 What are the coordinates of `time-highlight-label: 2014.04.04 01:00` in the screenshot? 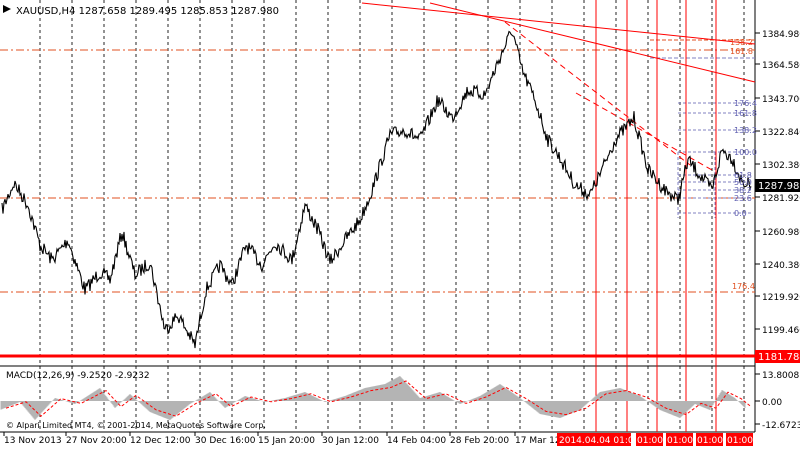 It's located at (599, 441).